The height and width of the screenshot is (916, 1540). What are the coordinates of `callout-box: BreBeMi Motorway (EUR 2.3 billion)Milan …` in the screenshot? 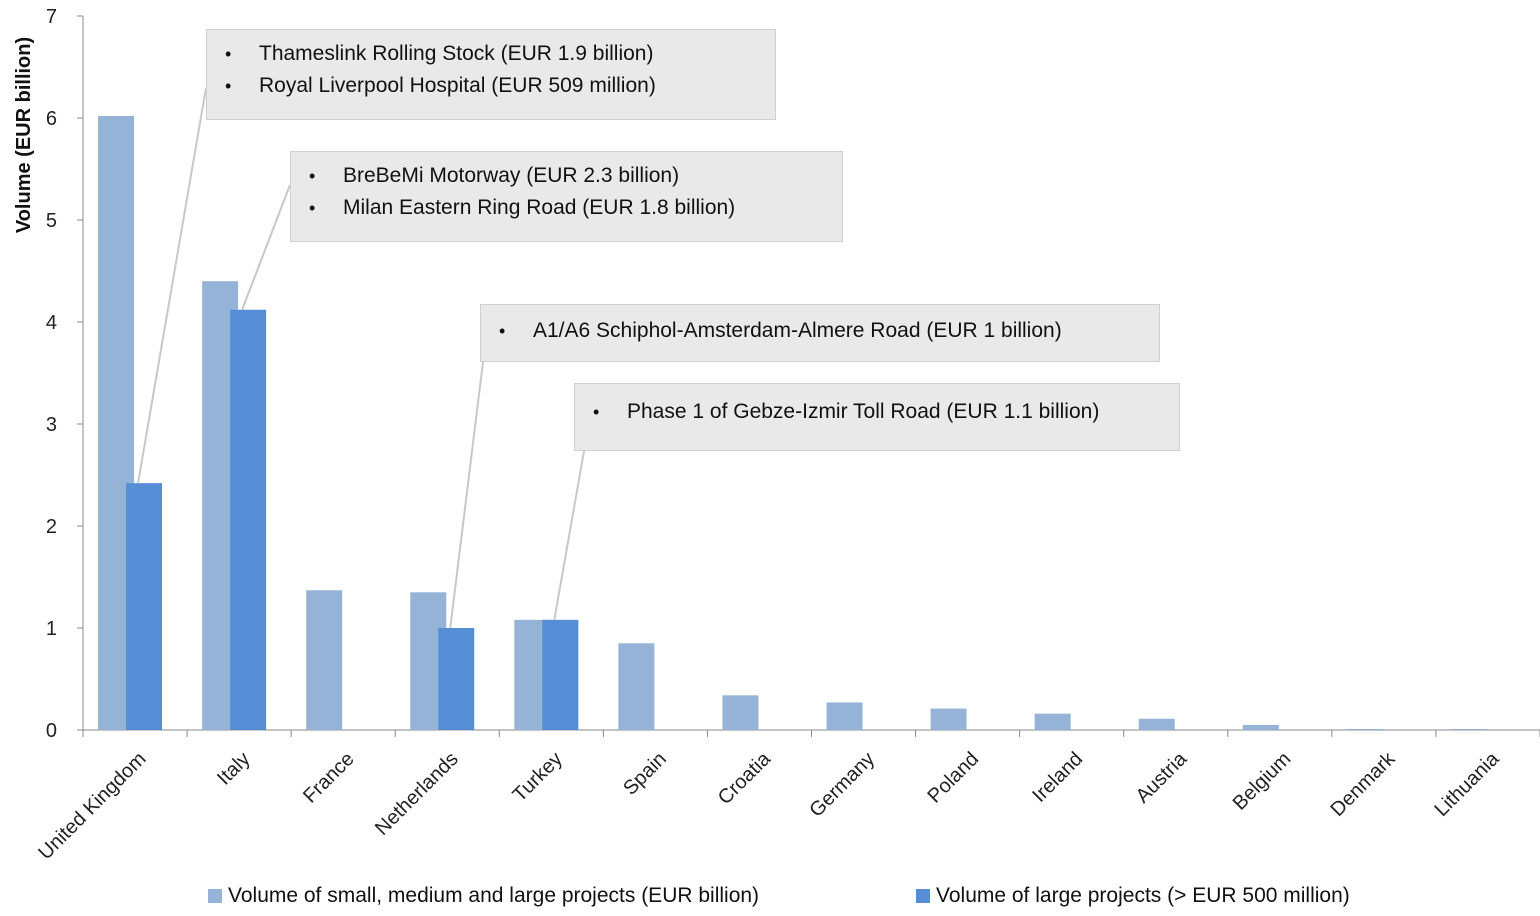 It's located at (566, 196).